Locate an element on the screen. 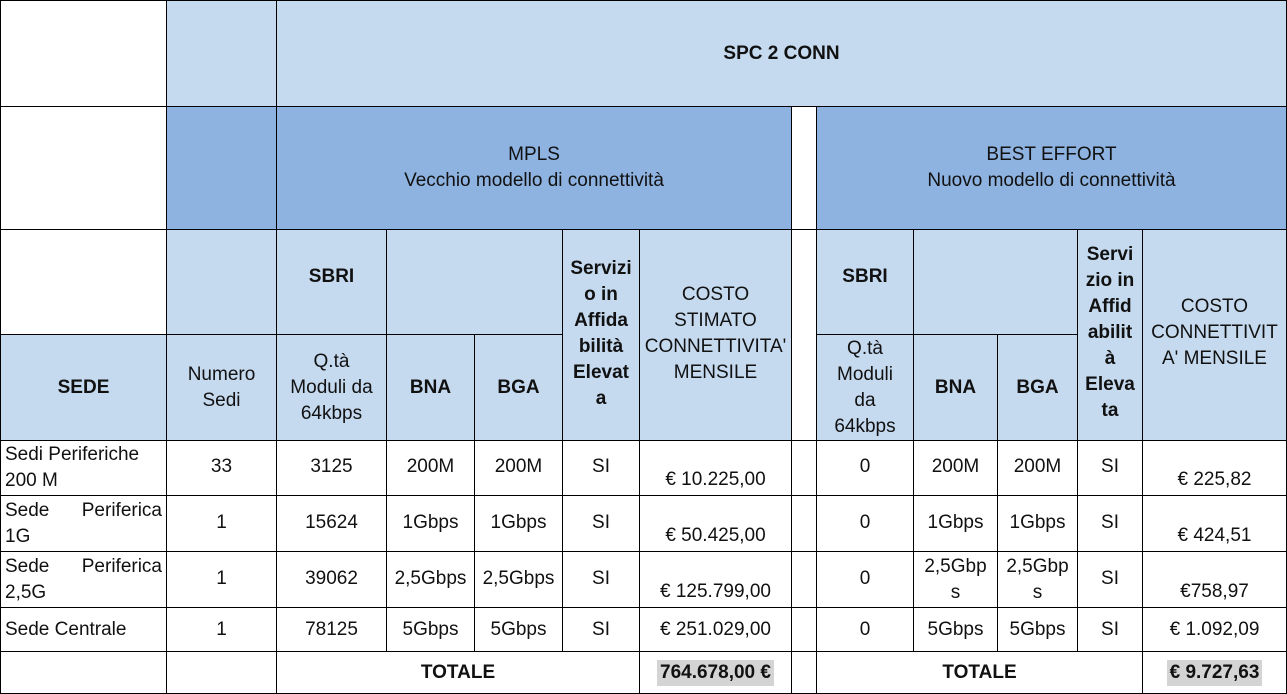  servizio-affidabilita-header-best-effort: Servi zio in Affid abilit à Eleva ta is located at coordinates (1110, 335).